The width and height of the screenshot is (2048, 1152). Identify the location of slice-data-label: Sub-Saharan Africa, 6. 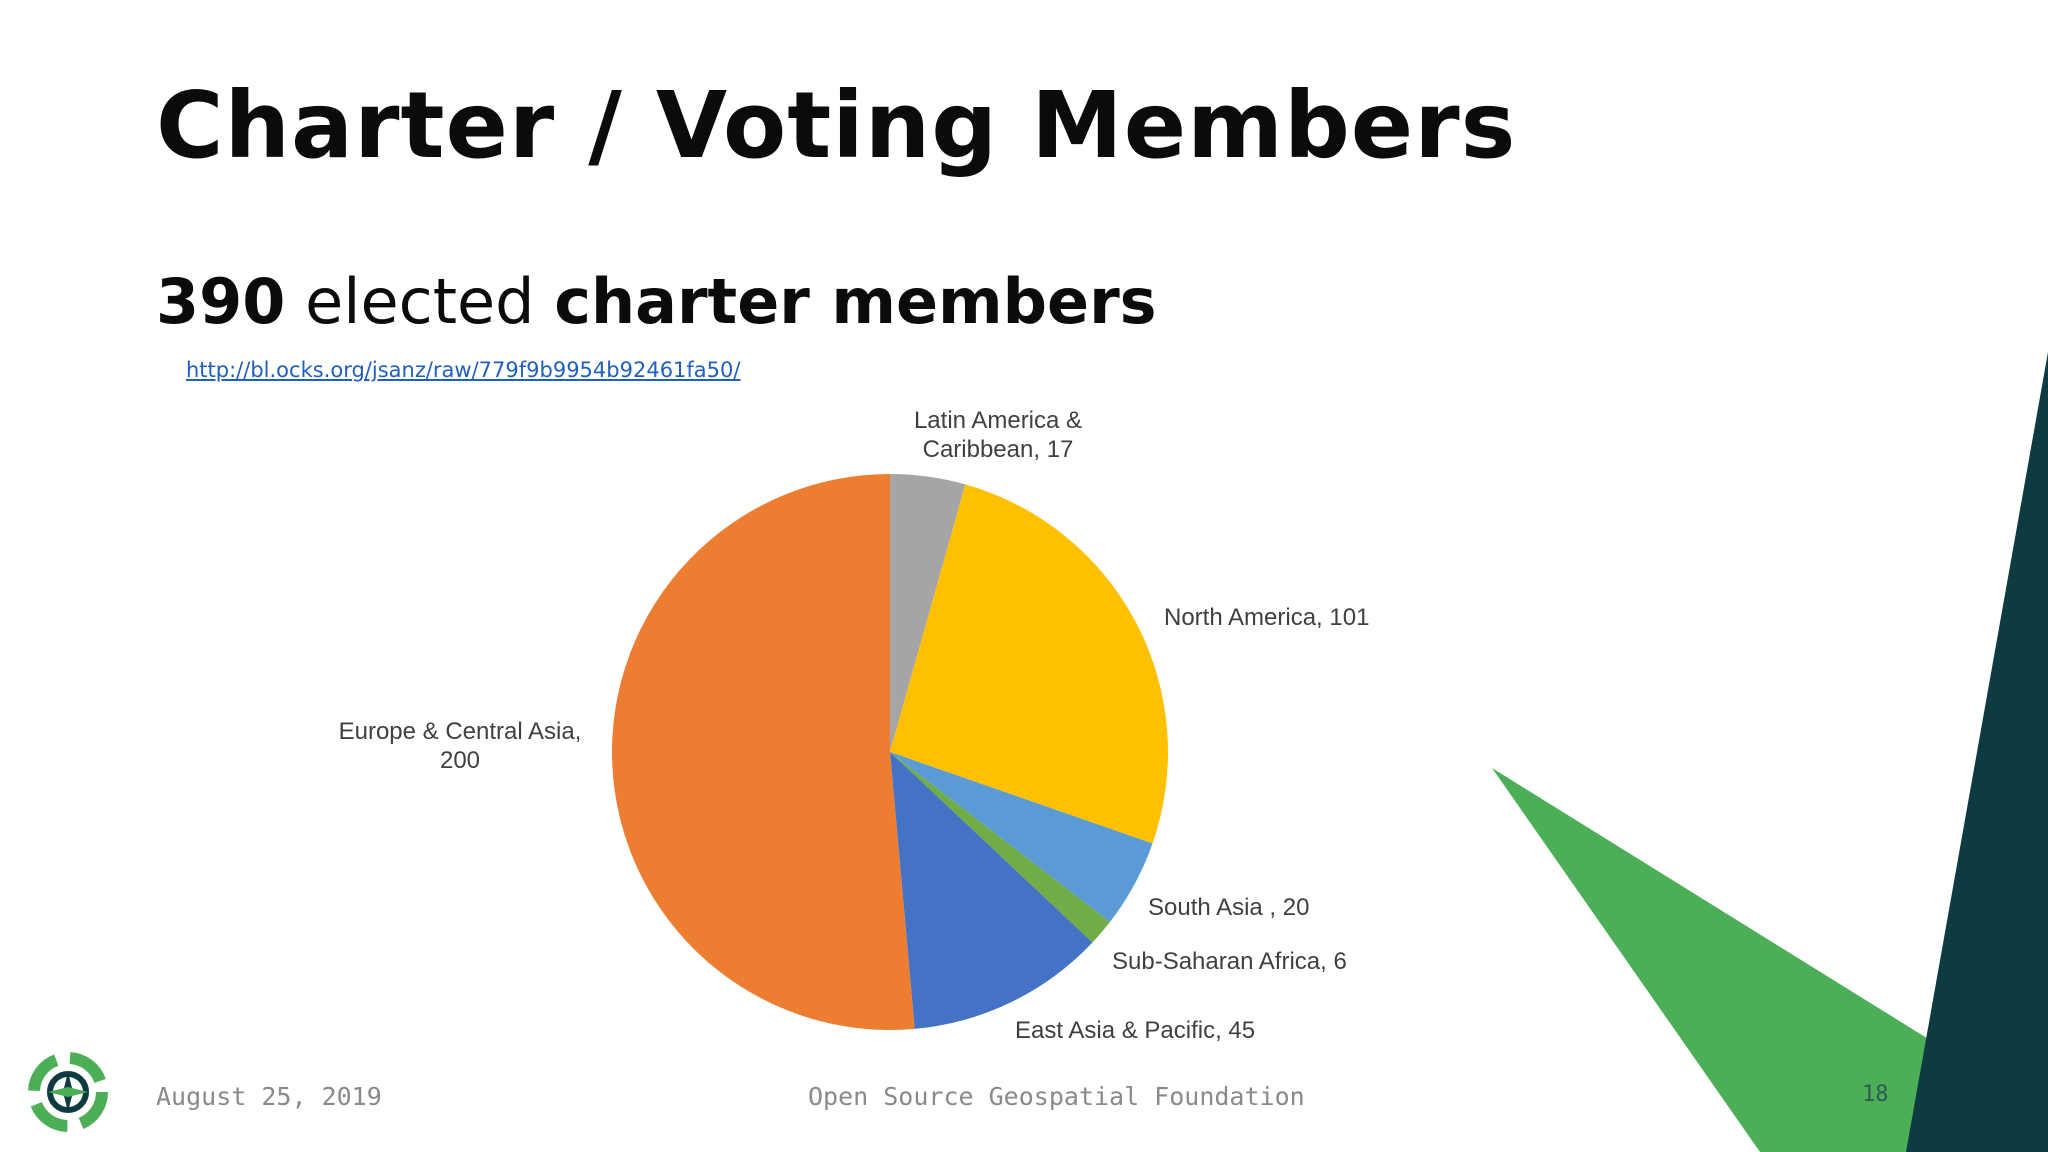
(1229, 961).